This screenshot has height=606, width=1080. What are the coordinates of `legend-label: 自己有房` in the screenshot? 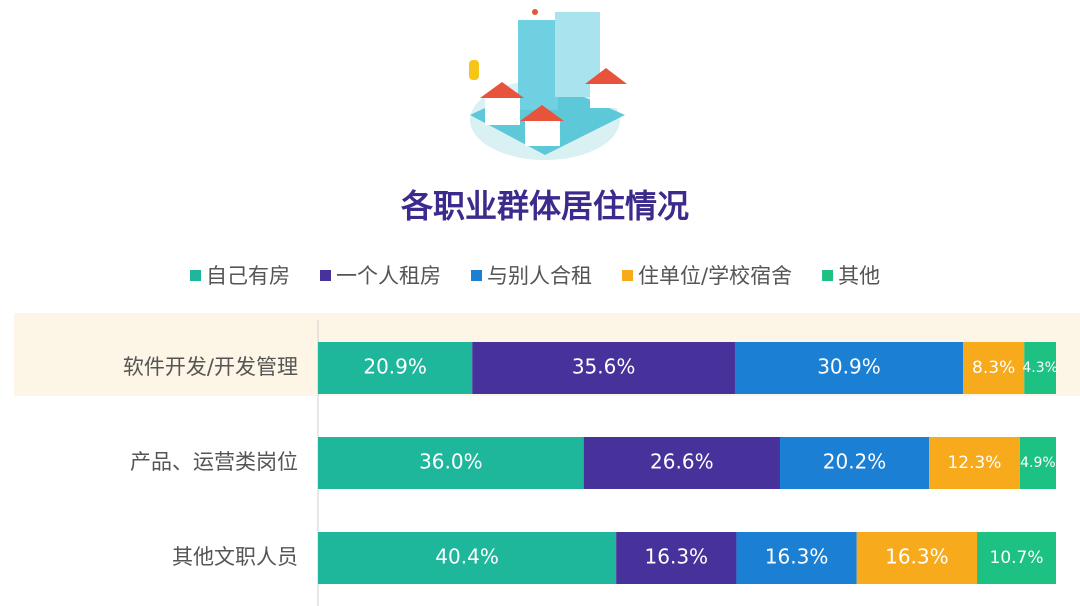 It's located at (248, 276).